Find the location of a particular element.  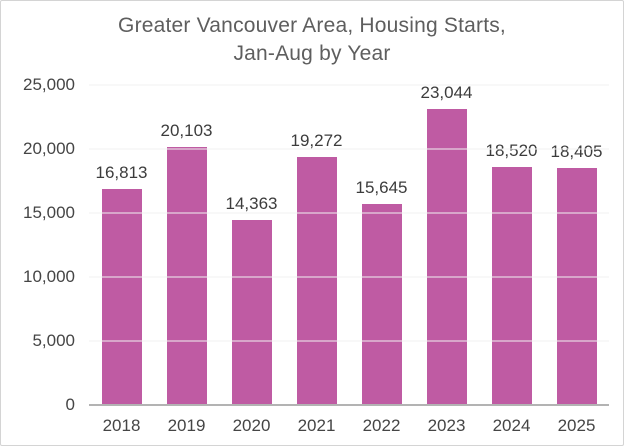

x-tick-label: 2024 is located at coordinates (511, 425).